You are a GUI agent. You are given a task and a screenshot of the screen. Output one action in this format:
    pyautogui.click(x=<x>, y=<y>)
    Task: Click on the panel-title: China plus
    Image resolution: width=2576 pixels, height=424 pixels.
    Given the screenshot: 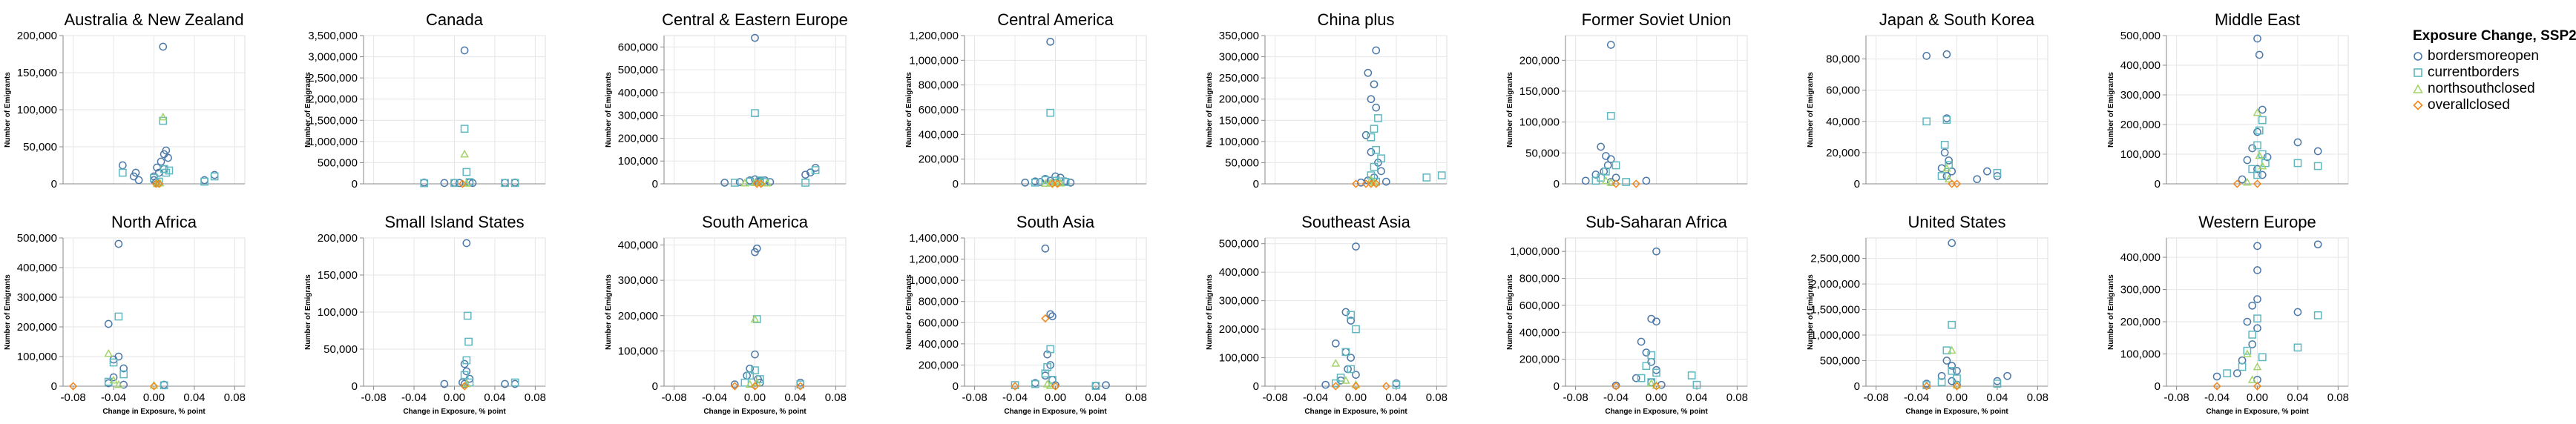 What is the action you would take?
    pyautogui.click(x=1356, y=19)
    